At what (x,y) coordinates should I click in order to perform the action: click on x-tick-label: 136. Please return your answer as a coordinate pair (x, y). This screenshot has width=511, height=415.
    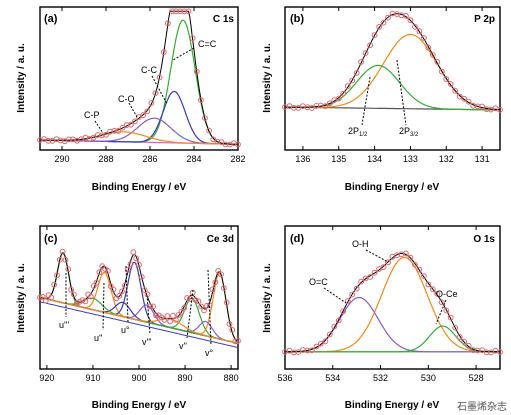
    Looking at the image, I should click on (302, 159).